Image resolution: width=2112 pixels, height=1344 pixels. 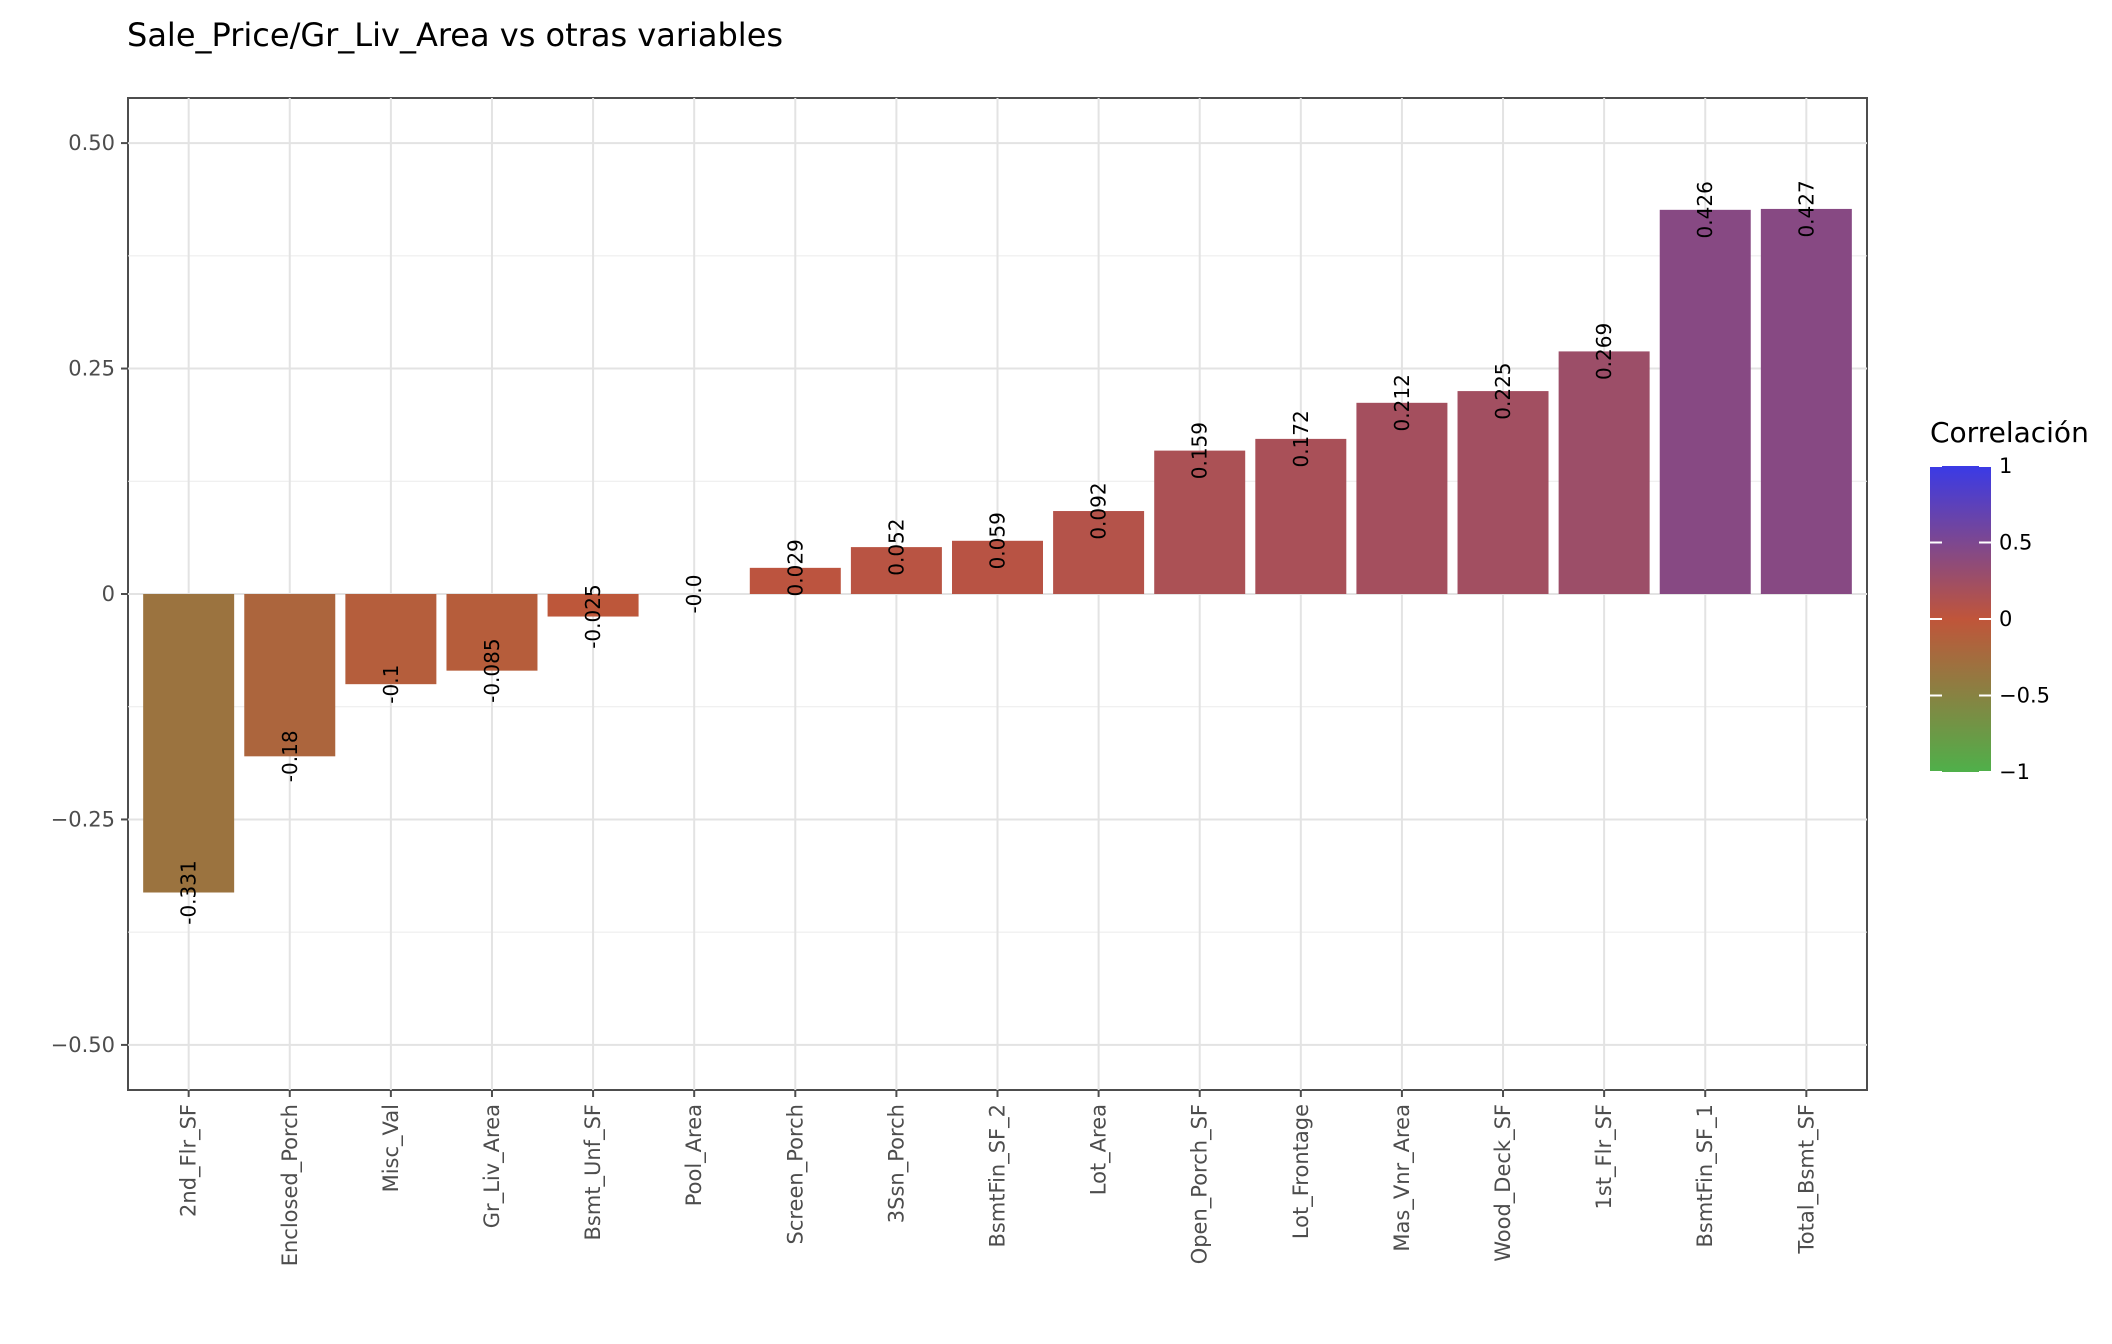 What do you see at coordinates (2014, 772) in the screenshot?
I see `legend-tick-label: −1` at bounding box center [2014, 772].